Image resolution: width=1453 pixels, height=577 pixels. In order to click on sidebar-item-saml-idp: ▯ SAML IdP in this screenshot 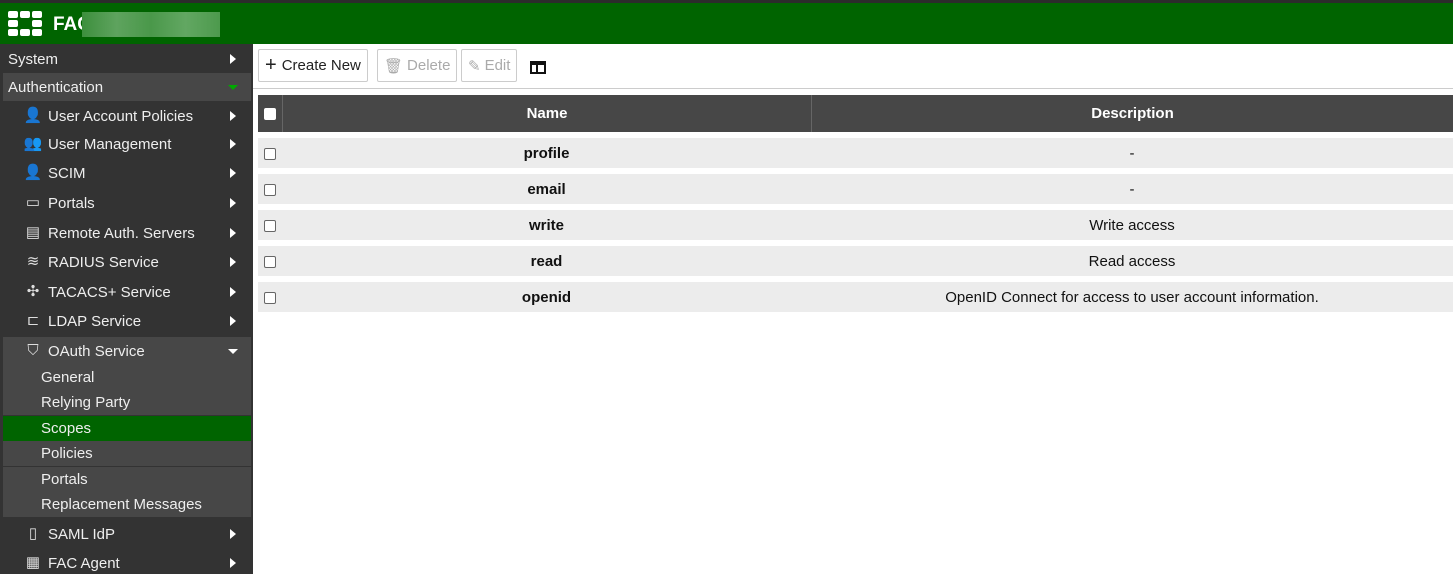, I will do `click(127, 534)`.